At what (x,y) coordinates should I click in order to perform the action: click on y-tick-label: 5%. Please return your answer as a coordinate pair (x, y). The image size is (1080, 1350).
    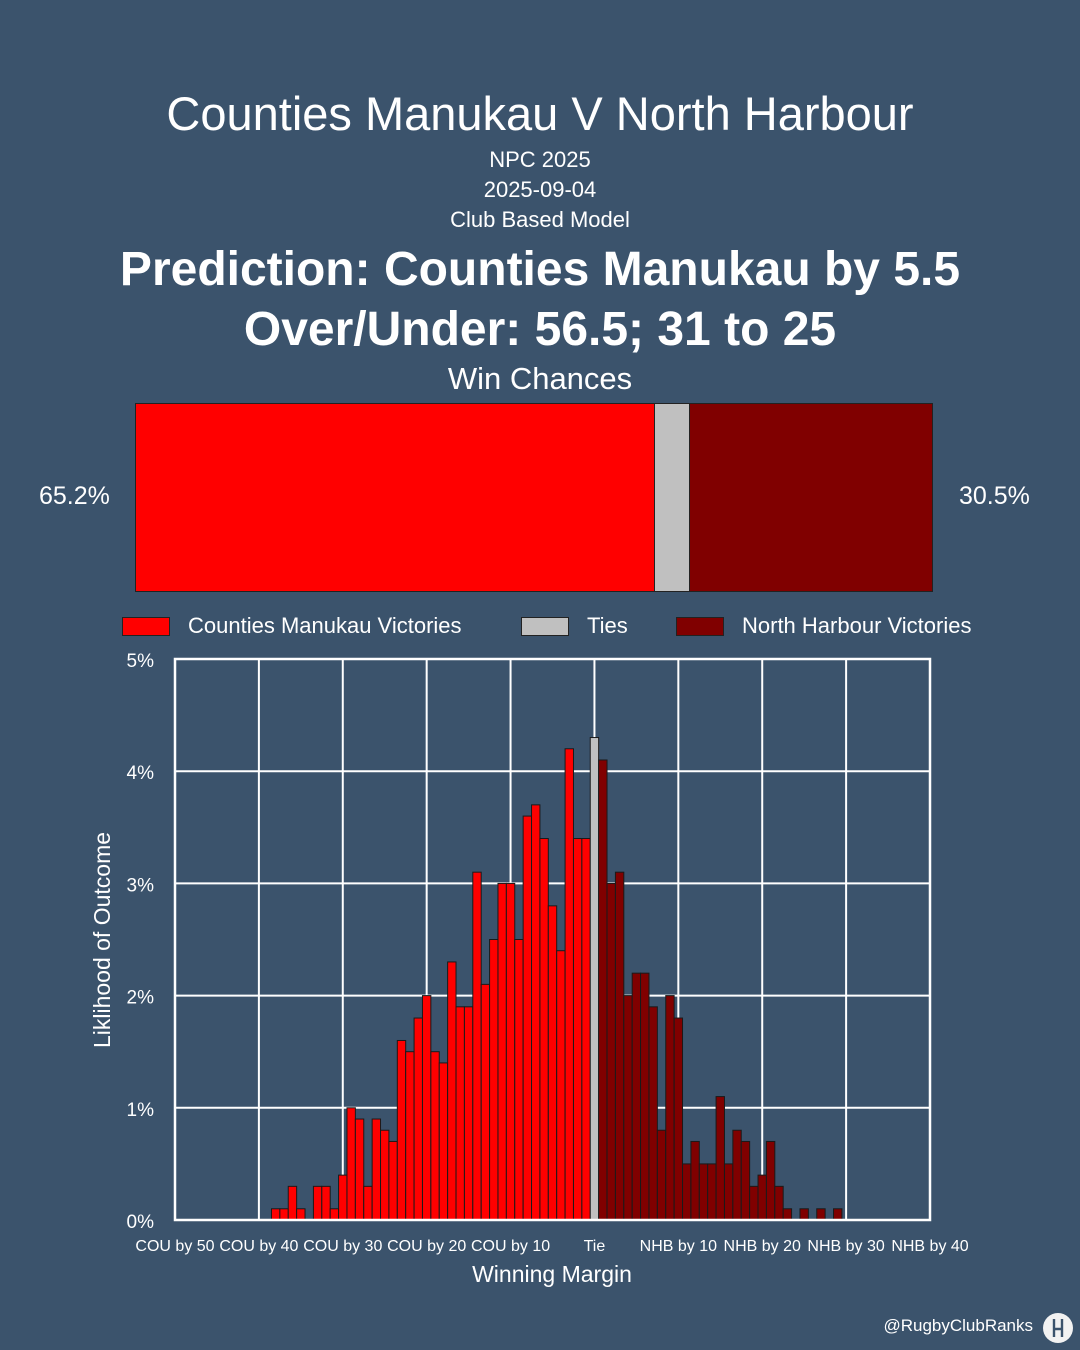
    Looking at the image, I should click on (141, 661).